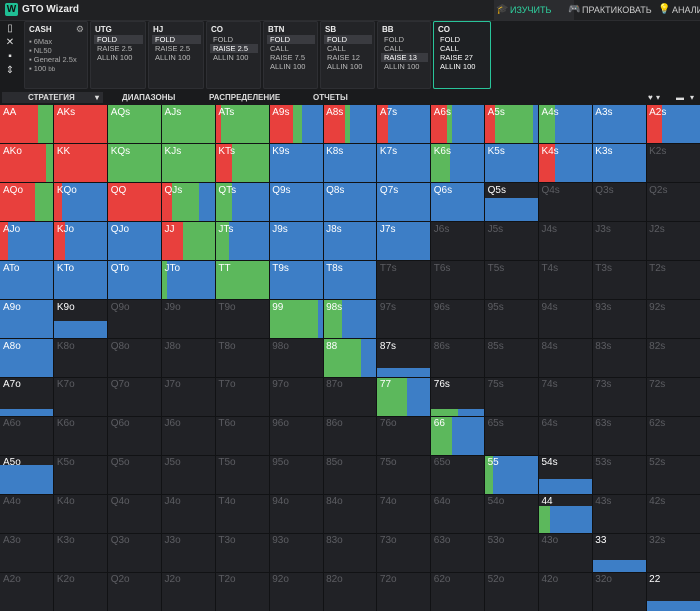  Describe the element at coordinates (134, 514) in the screenshot. I see `hand-cell-q4o: Q4o` at that location.